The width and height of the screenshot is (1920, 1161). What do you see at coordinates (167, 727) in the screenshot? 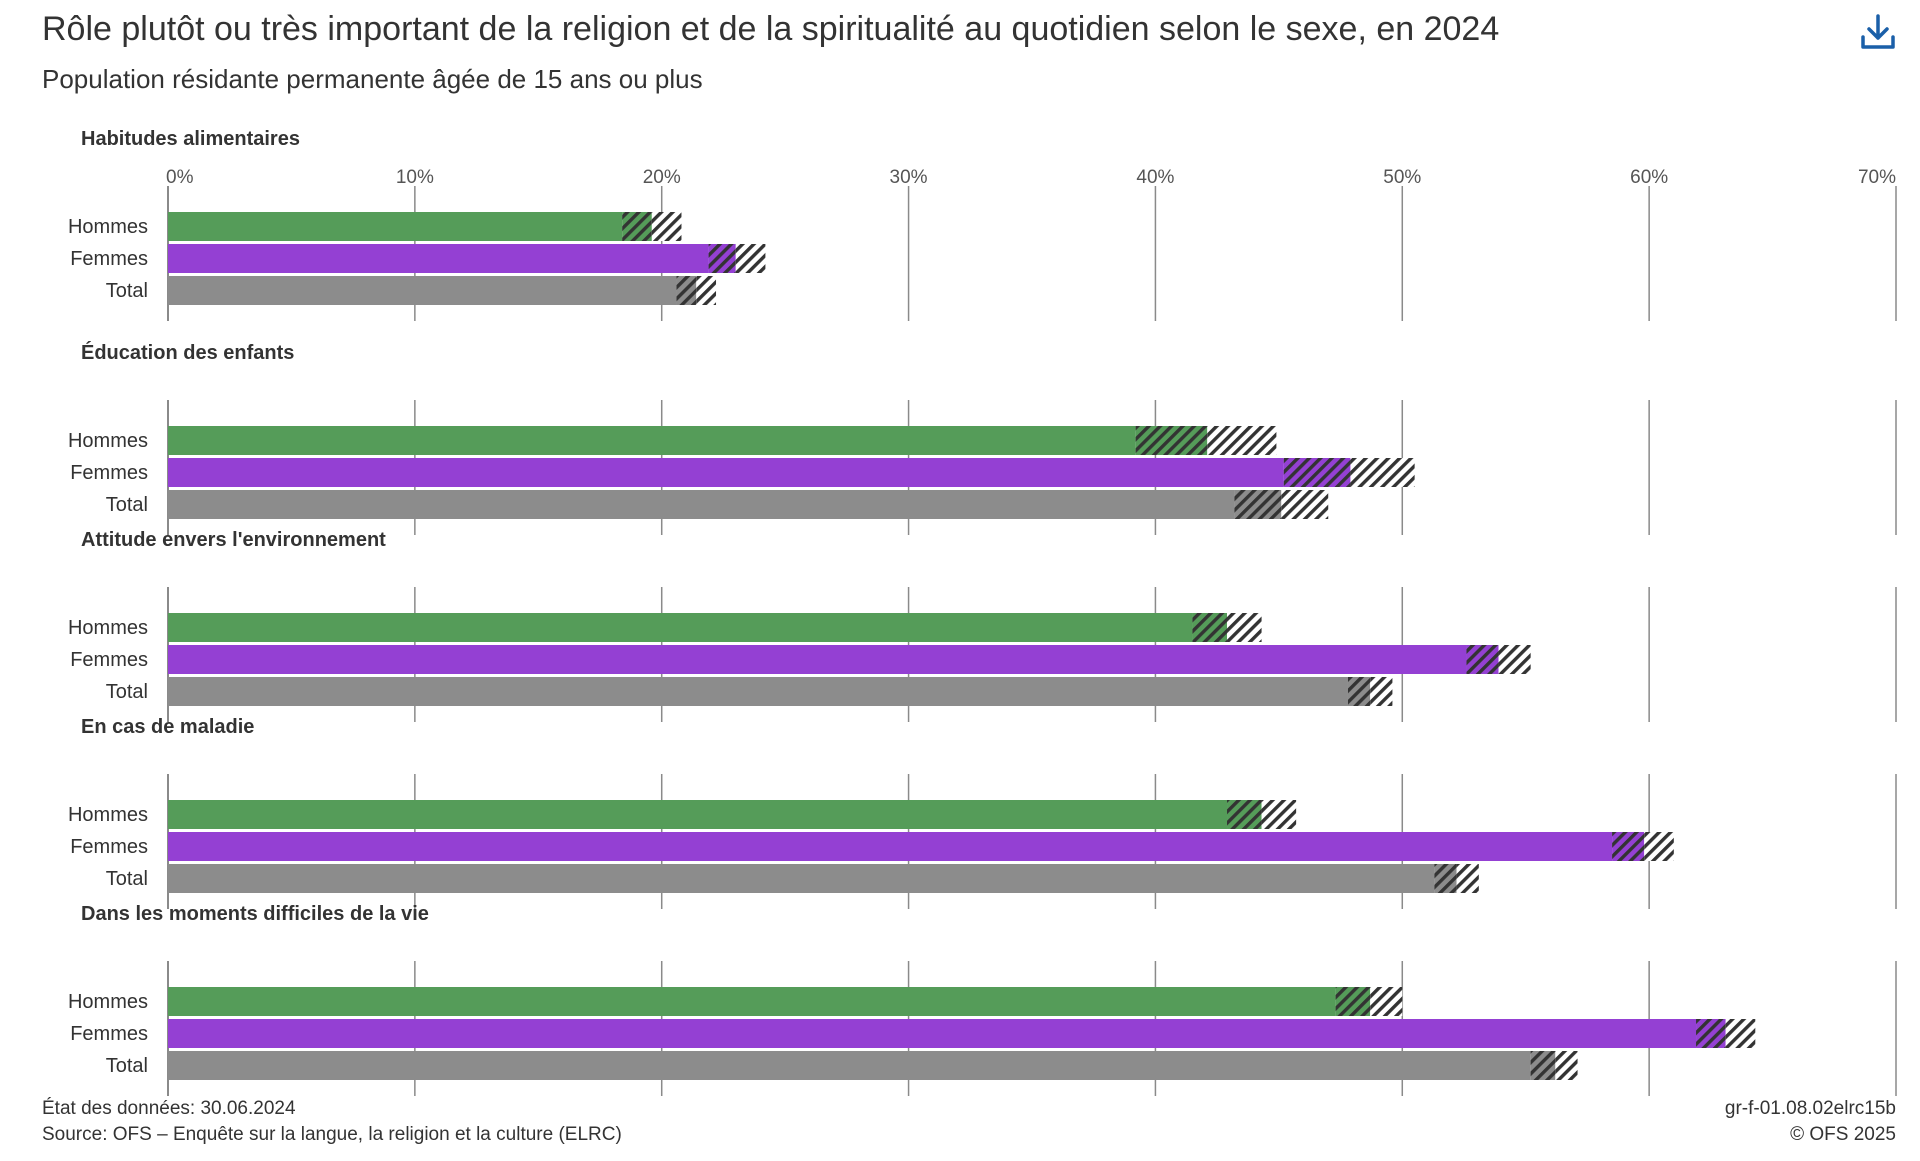
I see `panel-title: En cas de maladie` at bounding box center [167, 727].